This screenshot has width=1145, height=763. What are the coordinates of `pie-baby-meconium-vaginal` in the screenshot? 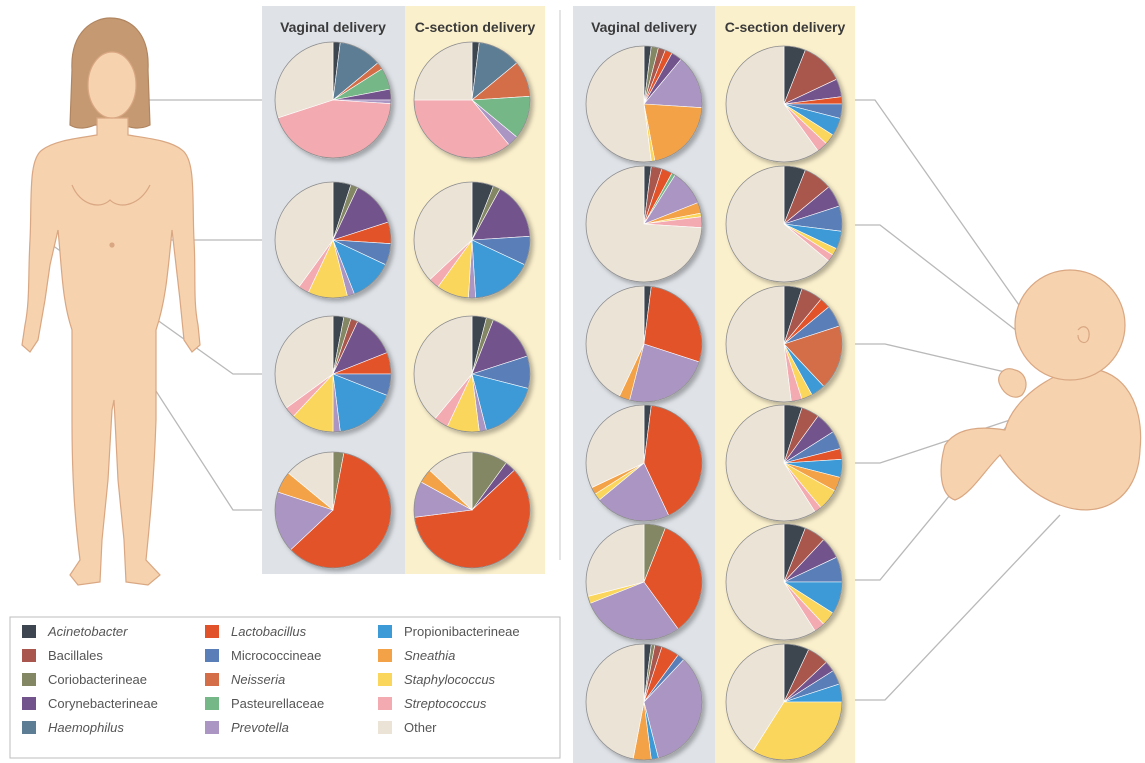 It's located at (644, 702).